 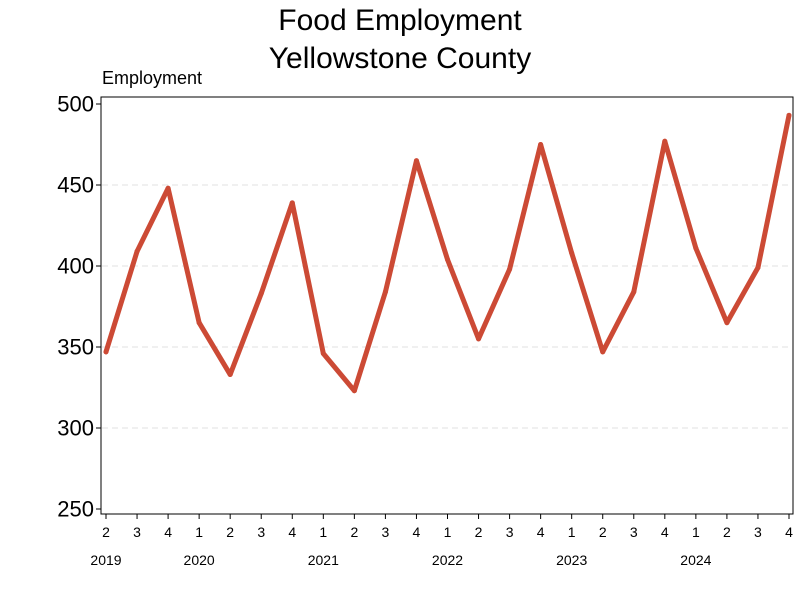 What do you see at coordinates (152, 78) in the screenshot?
I see `y-axis-title: Employment` at bounding box center [152, 78].